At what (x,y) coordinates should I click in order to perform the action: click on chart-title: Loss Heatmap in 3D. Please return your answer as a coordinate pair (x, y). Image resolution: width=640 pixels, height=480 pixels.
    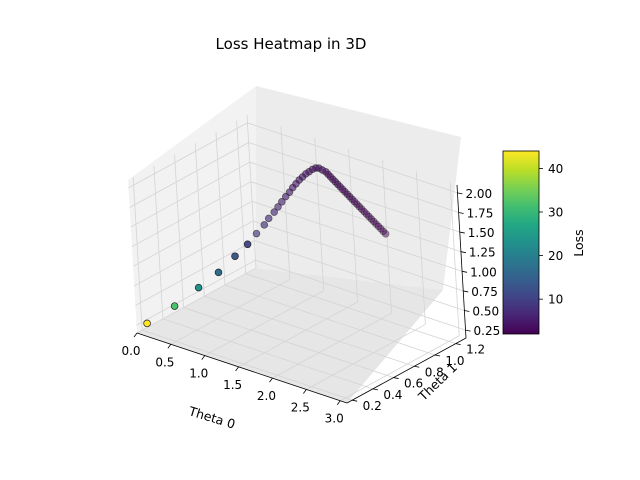
    Looking at the image, I should click on (291, 44).